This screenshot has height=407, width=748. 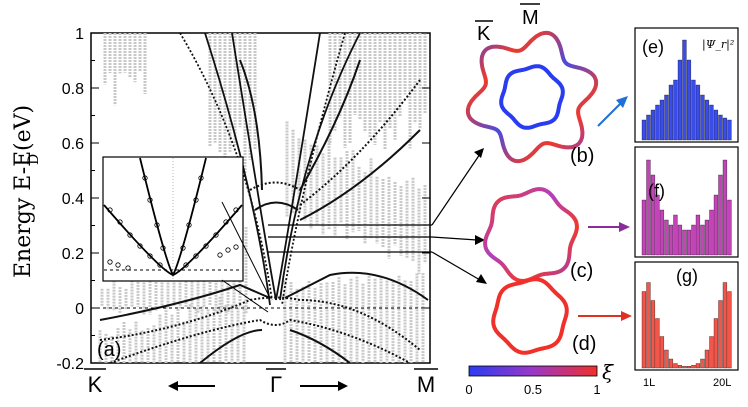 I want to click on right-arrow-icon, so click(x=343, y=386).